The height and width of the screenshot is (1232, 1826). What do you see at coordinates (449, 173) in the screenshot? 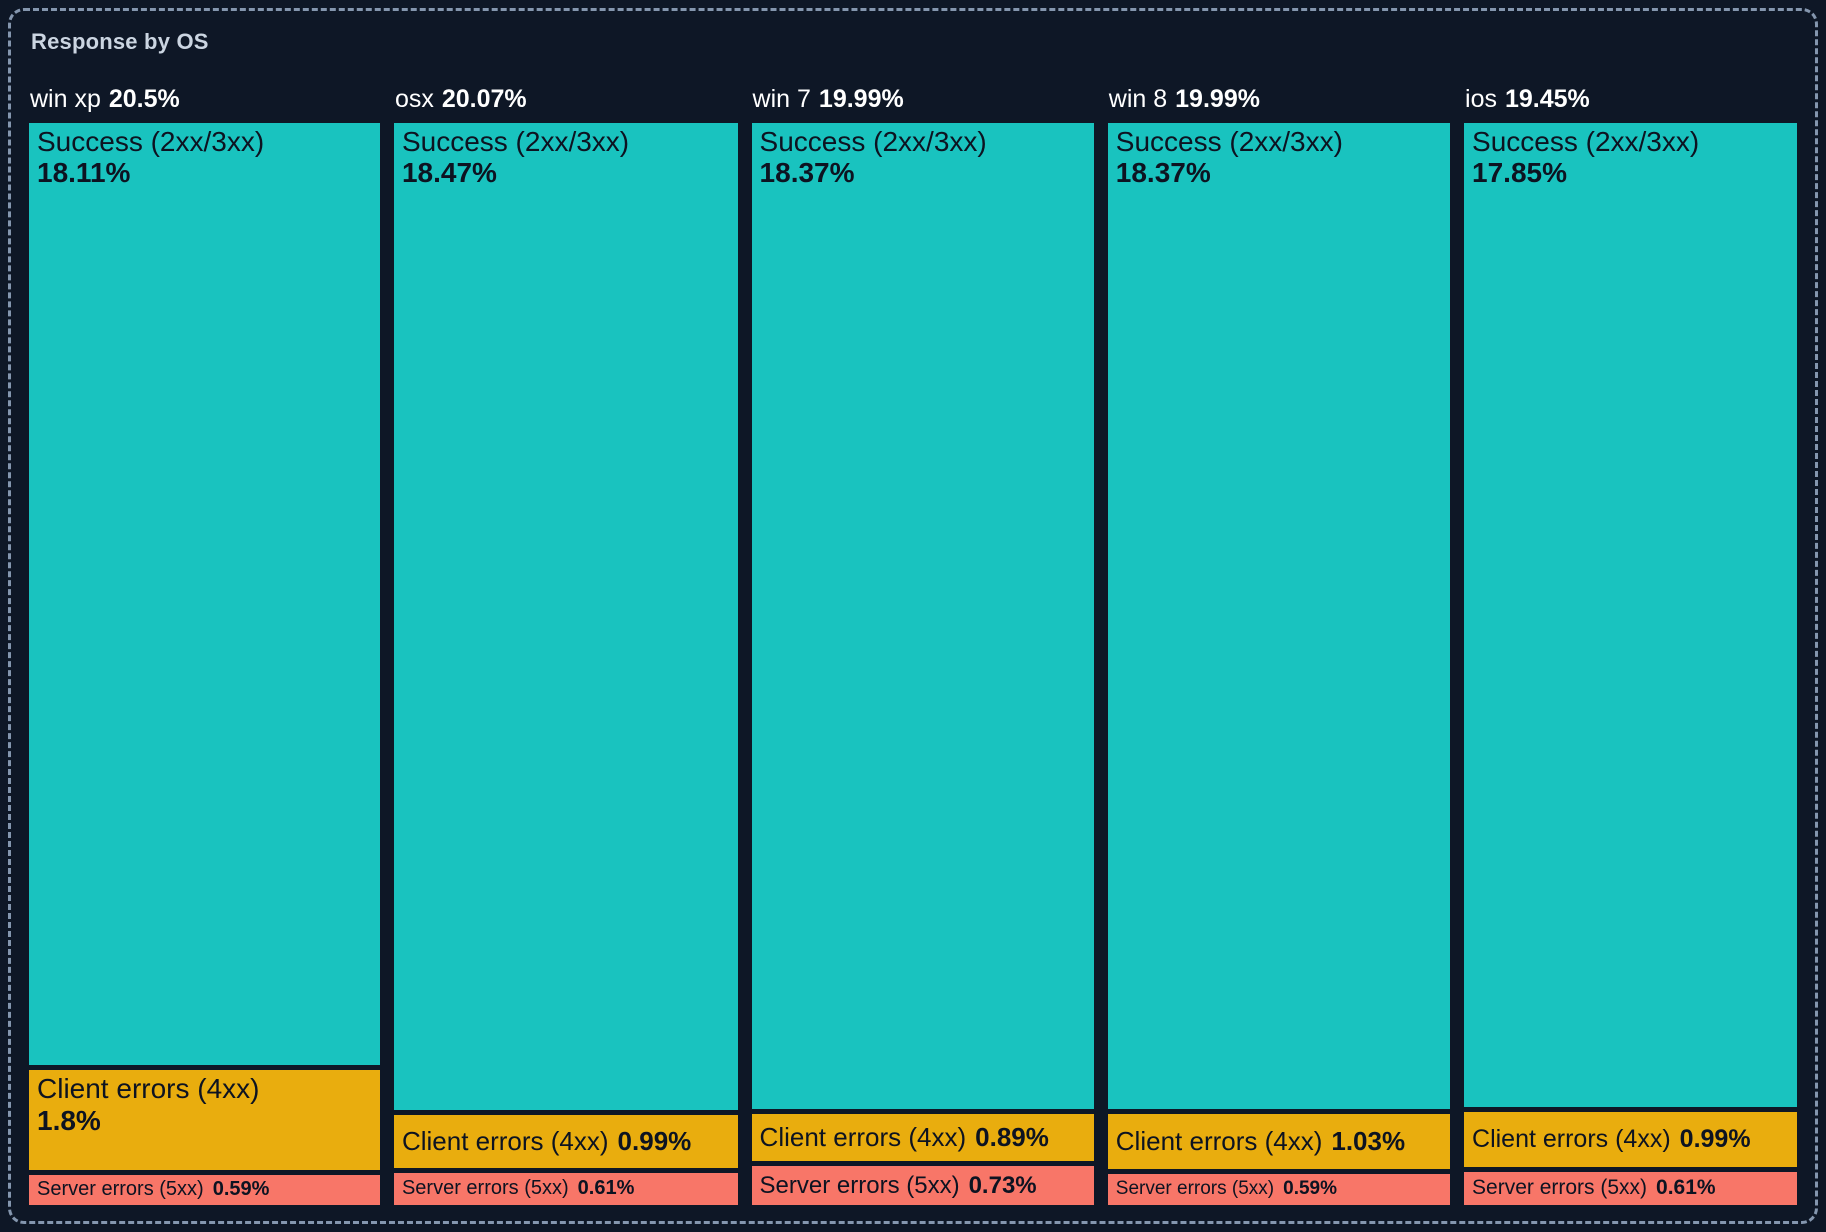
I see `segment-value: 18.47%` at bounding box center [449, 173].